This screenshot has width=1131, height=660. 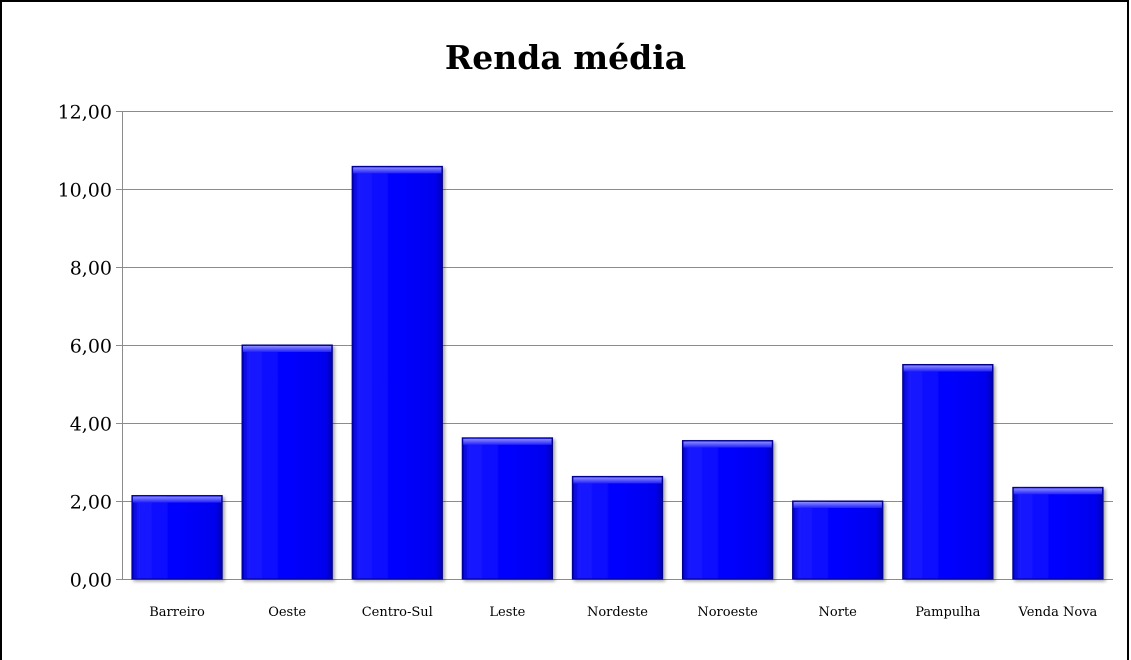 What do you see at coordinates (617, 612) in the screenshot?
I see `x-tick-label: Nordeste` at bounding box center [617, 612].